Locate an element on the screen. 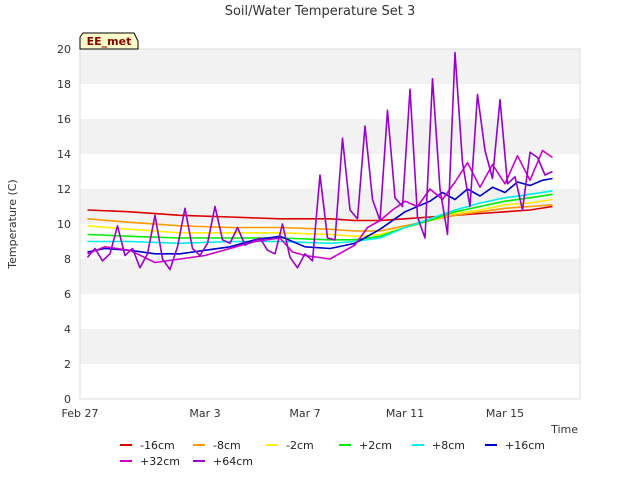  legend-item: -16cm is located at coordinates (147, 445).